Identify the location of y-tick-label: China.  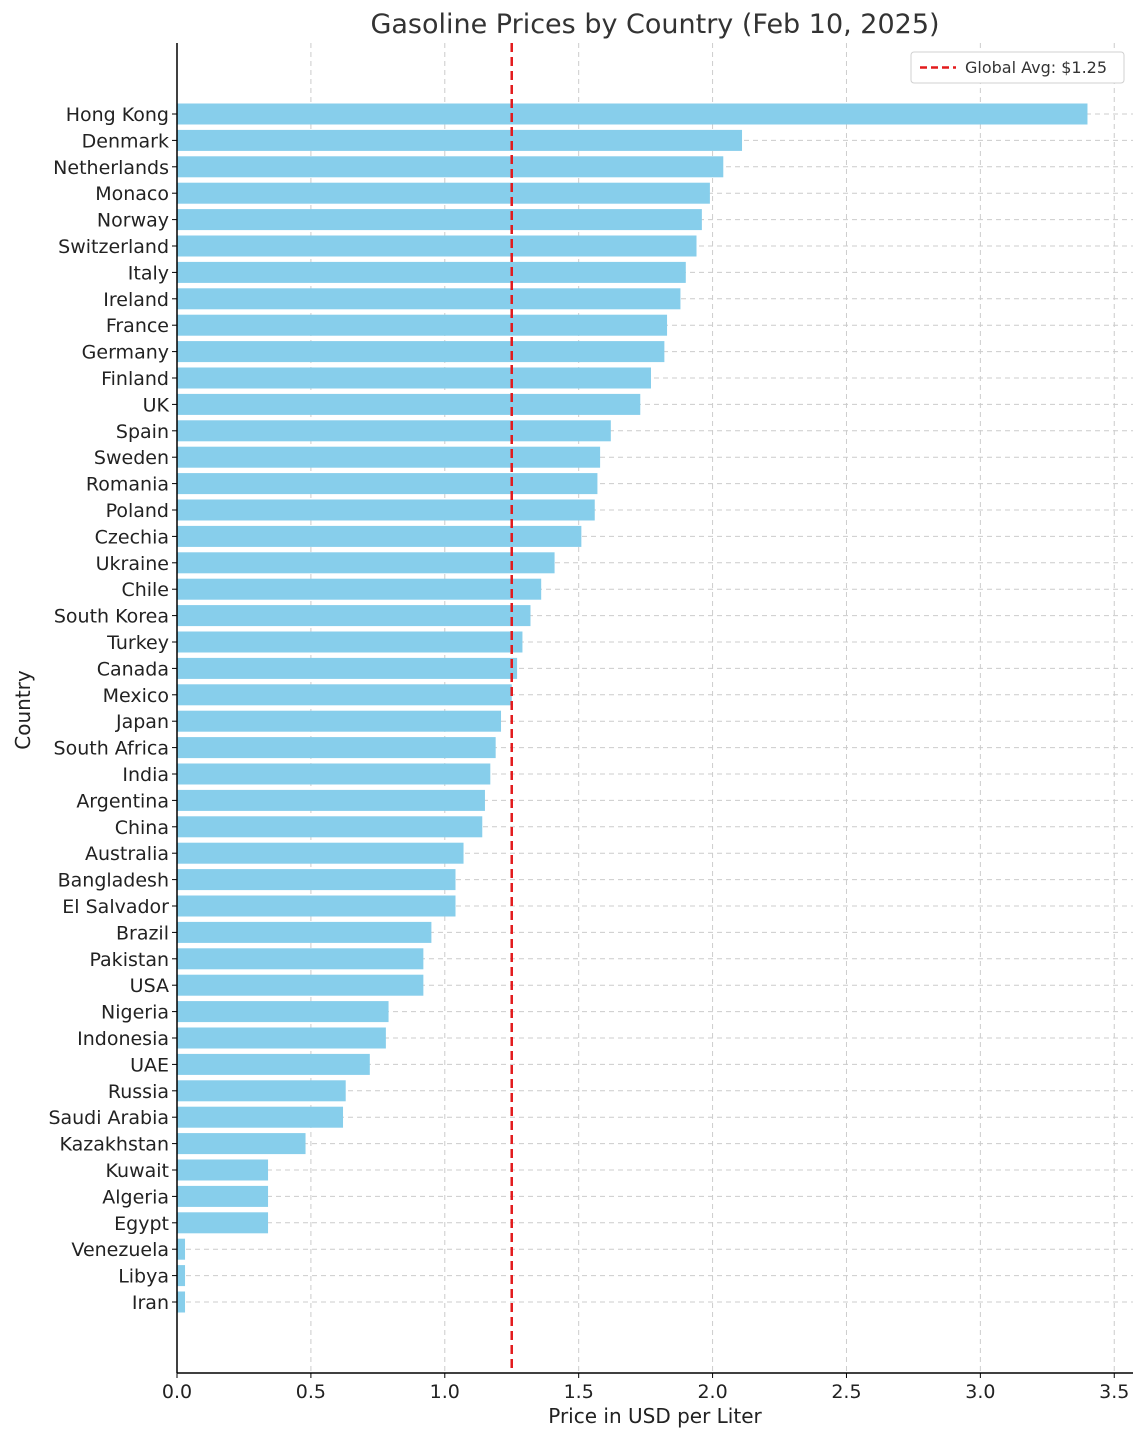
(142, 828).